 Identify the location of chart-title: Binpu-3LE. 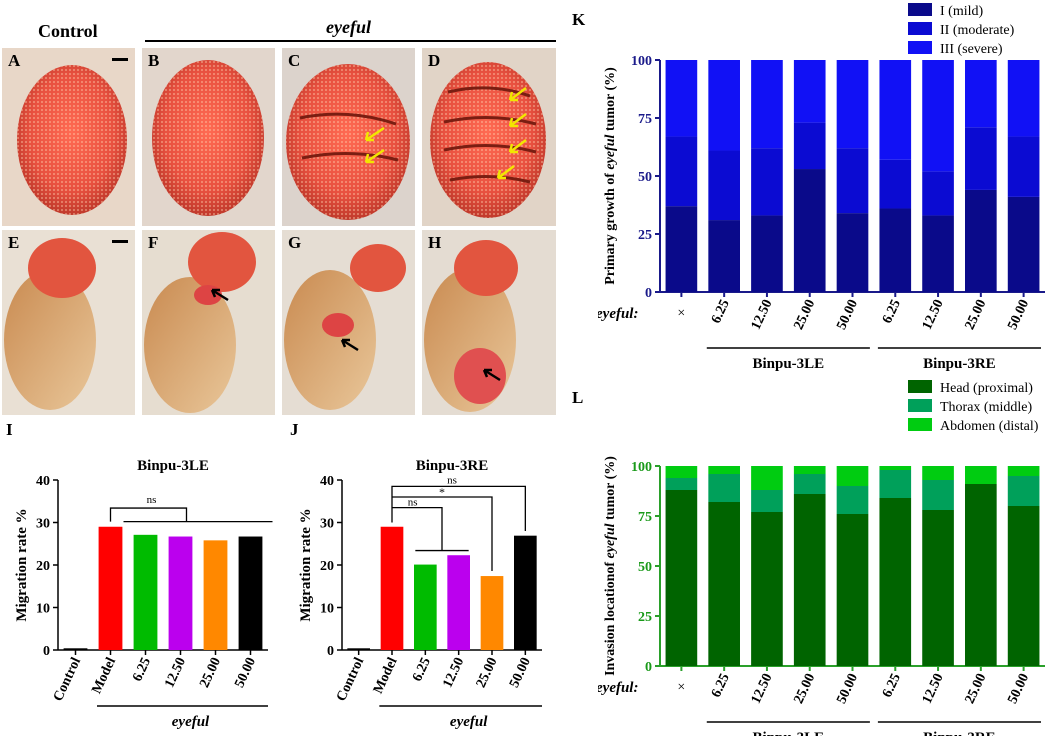
(173, 466).